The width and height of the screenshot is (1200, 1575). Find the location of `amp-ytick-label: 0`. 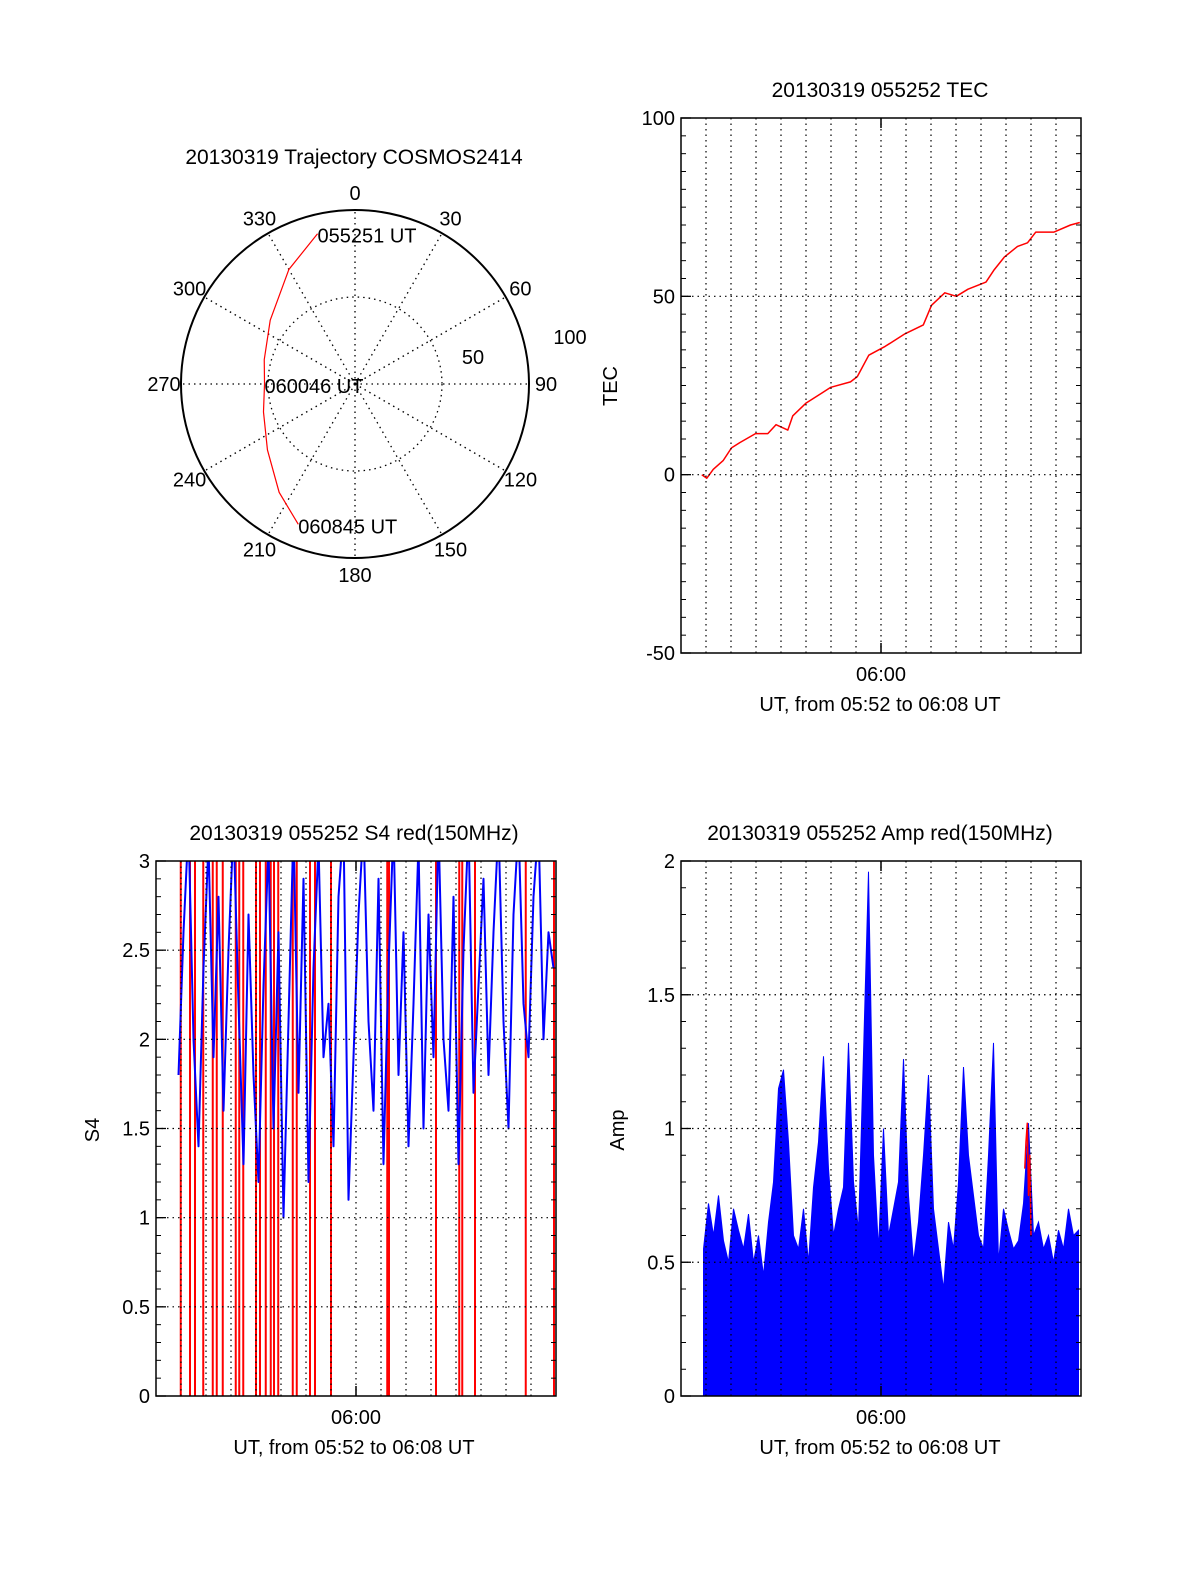

amp-ytick-label: 0 is located at coordinates (669, 1397).